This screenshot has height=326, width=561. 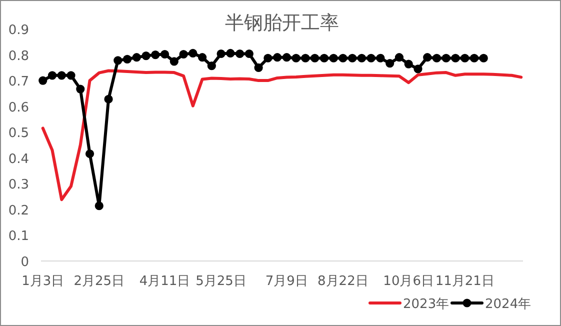 I want to click on ytick: 0.2, so click(x=18, y=210).